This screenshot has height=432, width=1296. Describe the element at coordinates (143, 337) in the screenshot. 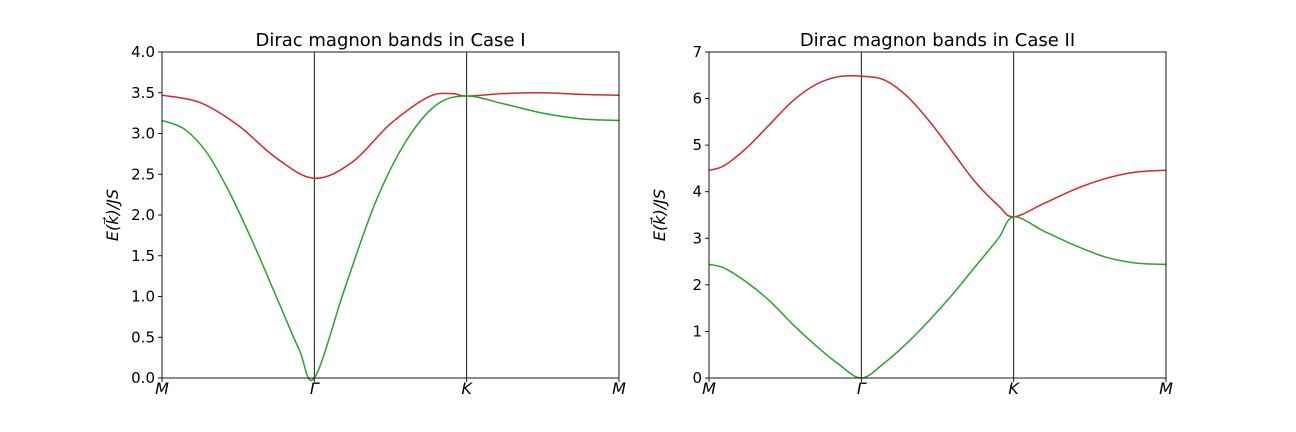

I see `y-tick-label: 0.5` at that location.